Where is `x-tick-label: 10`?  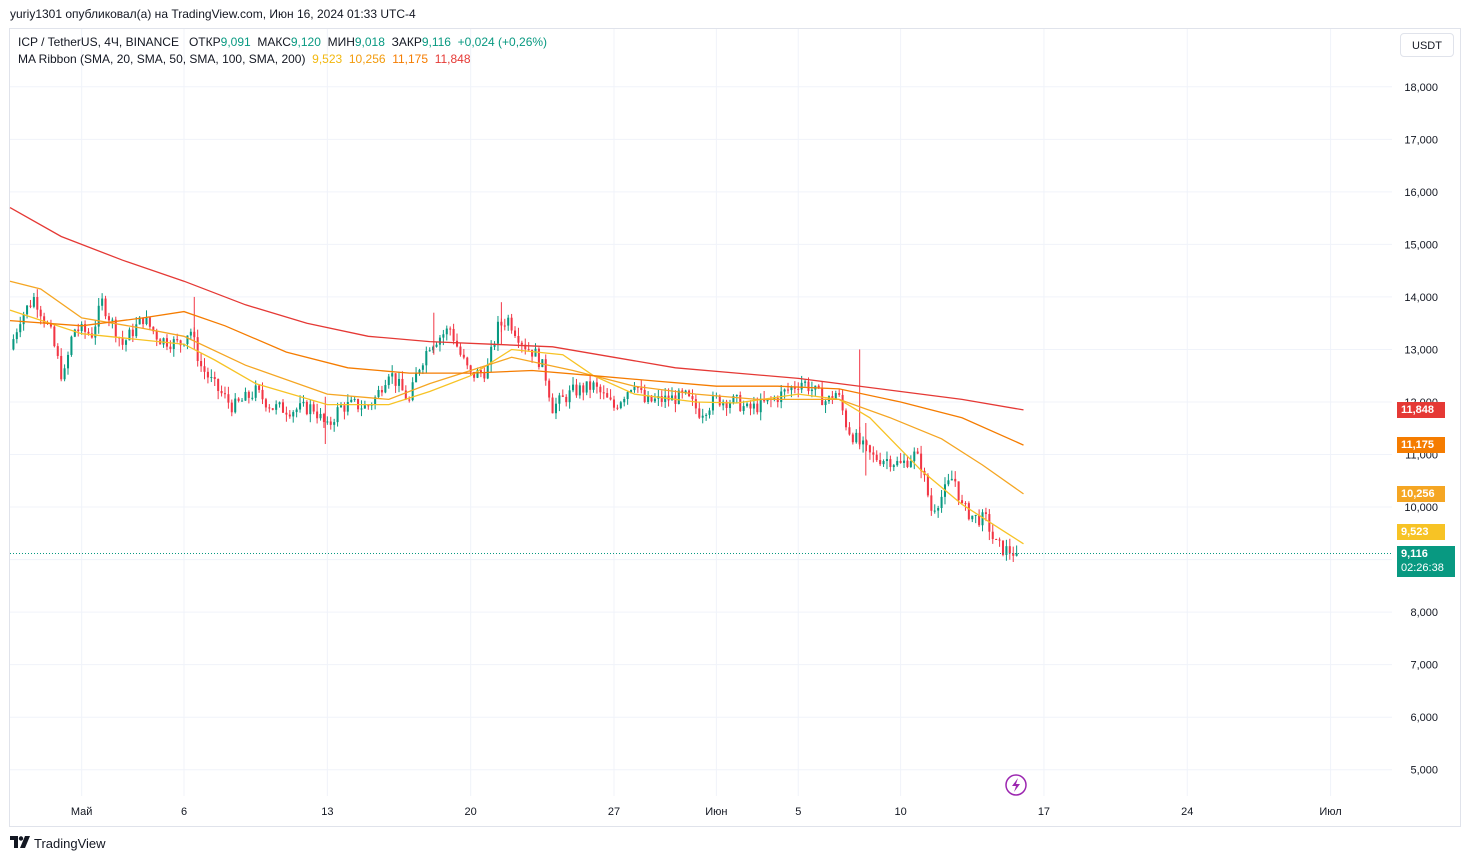 x-tick-label: 10 is located at coordinates (900, 812).